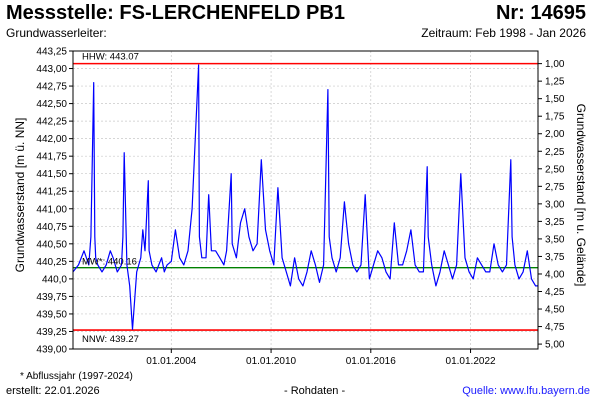 Image resolution: width=600 pixels, height=400 pixels. Describe the element at coordinates (76, 376) in the screenshot. I see `footnote: * Abflussjahr (1997-2024)` at that location.